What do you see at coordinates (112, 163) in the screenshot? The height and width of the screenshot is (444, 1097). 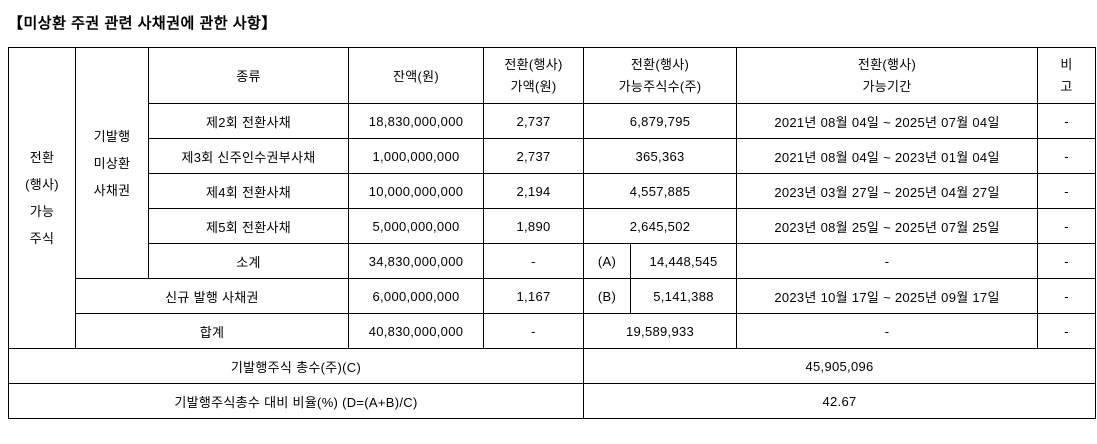 I see `stub-issued-outstanding-bonds-label: 기발행 미상환 사채권` at bounding box center [112, 163].